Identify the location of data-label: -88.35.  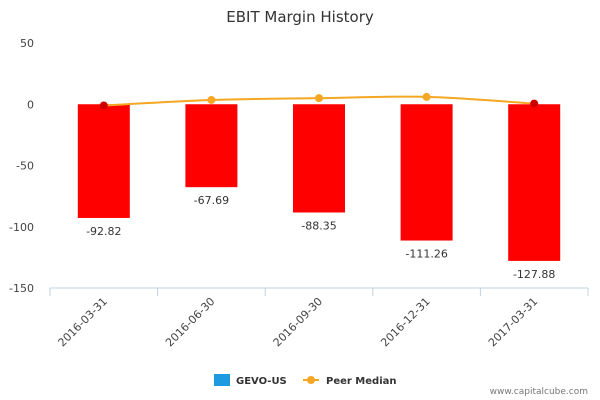
(318, 225).